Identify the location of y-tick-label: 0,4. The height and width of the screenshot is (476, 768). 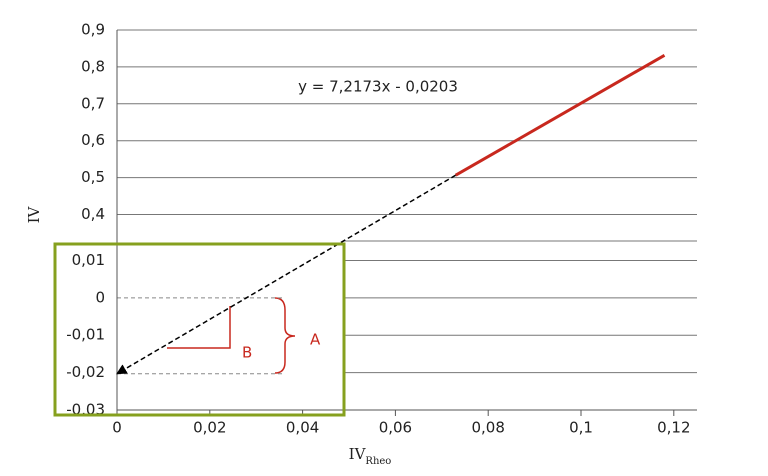
(93, 214).